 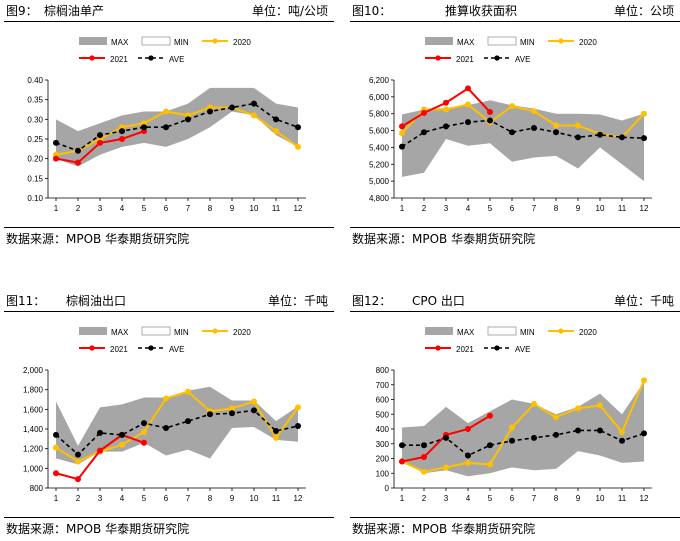 What do you see at coordinates (177, 127) in the screenshot?
I see `series-line-ave` at bounding box center [177, 127].